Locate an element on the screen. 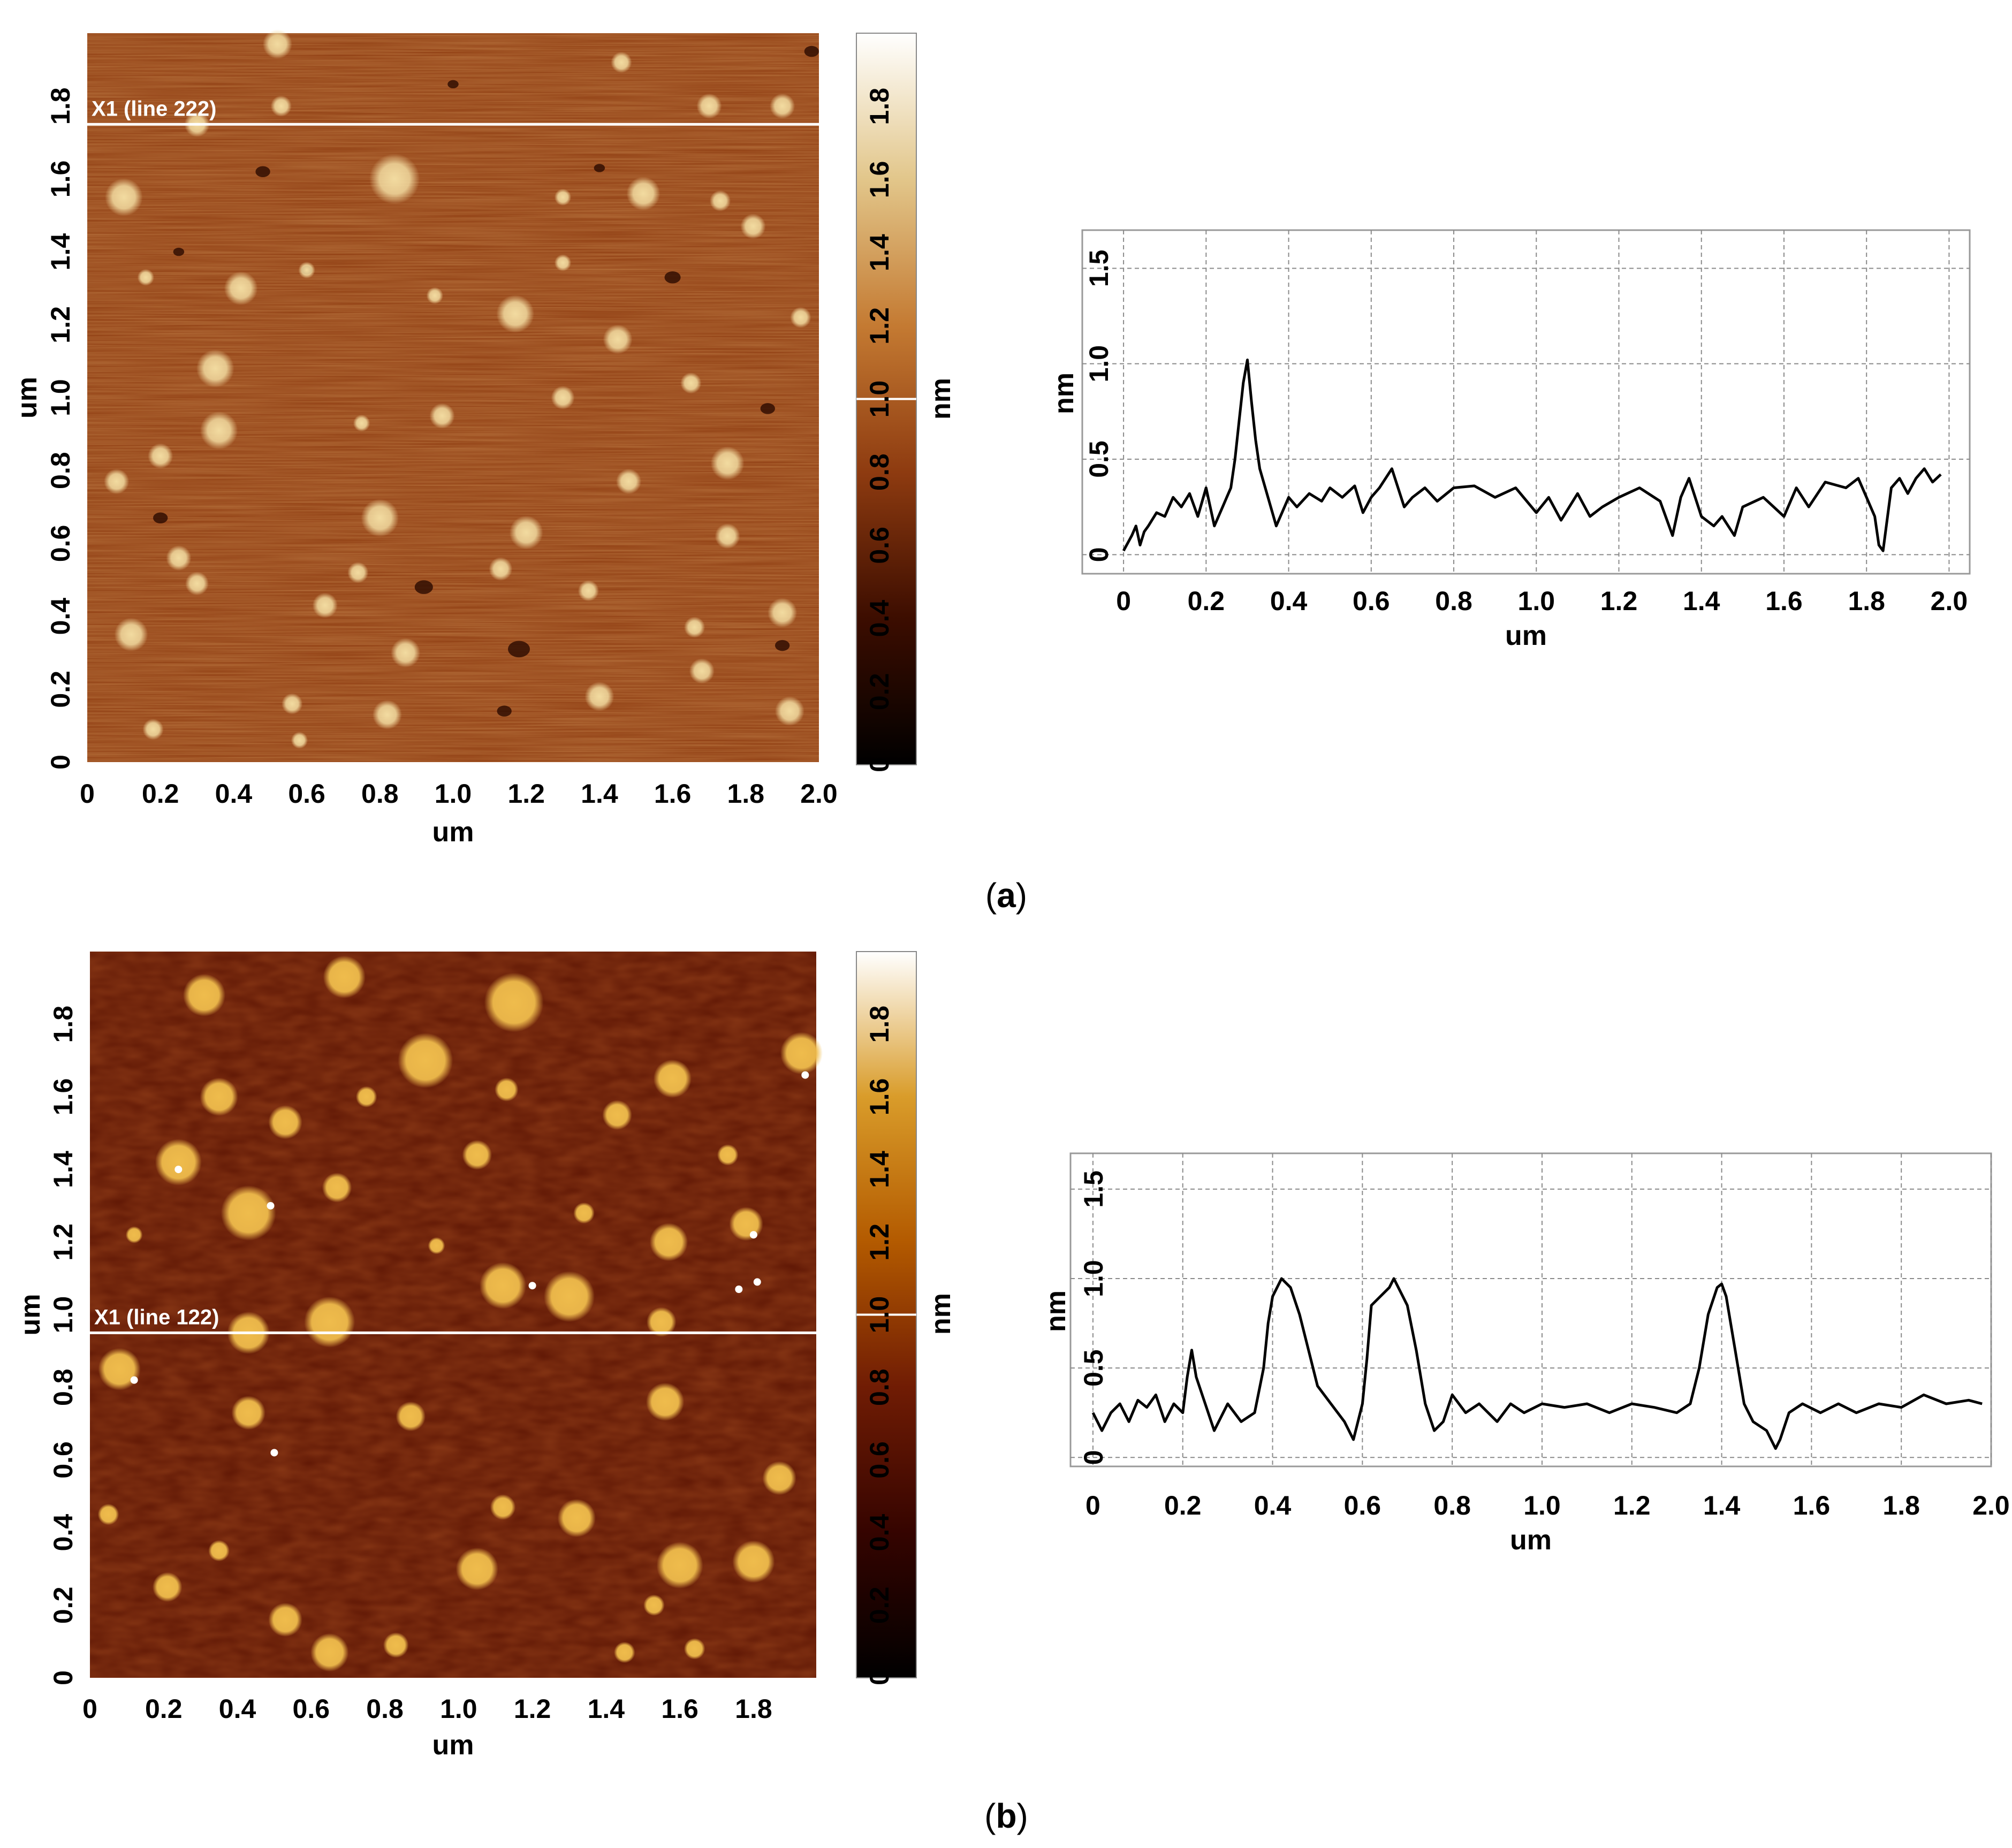 The image size is (2012, 1848). profile-x-tick-label: 0.8 is located at coordinates (1452, 1505).